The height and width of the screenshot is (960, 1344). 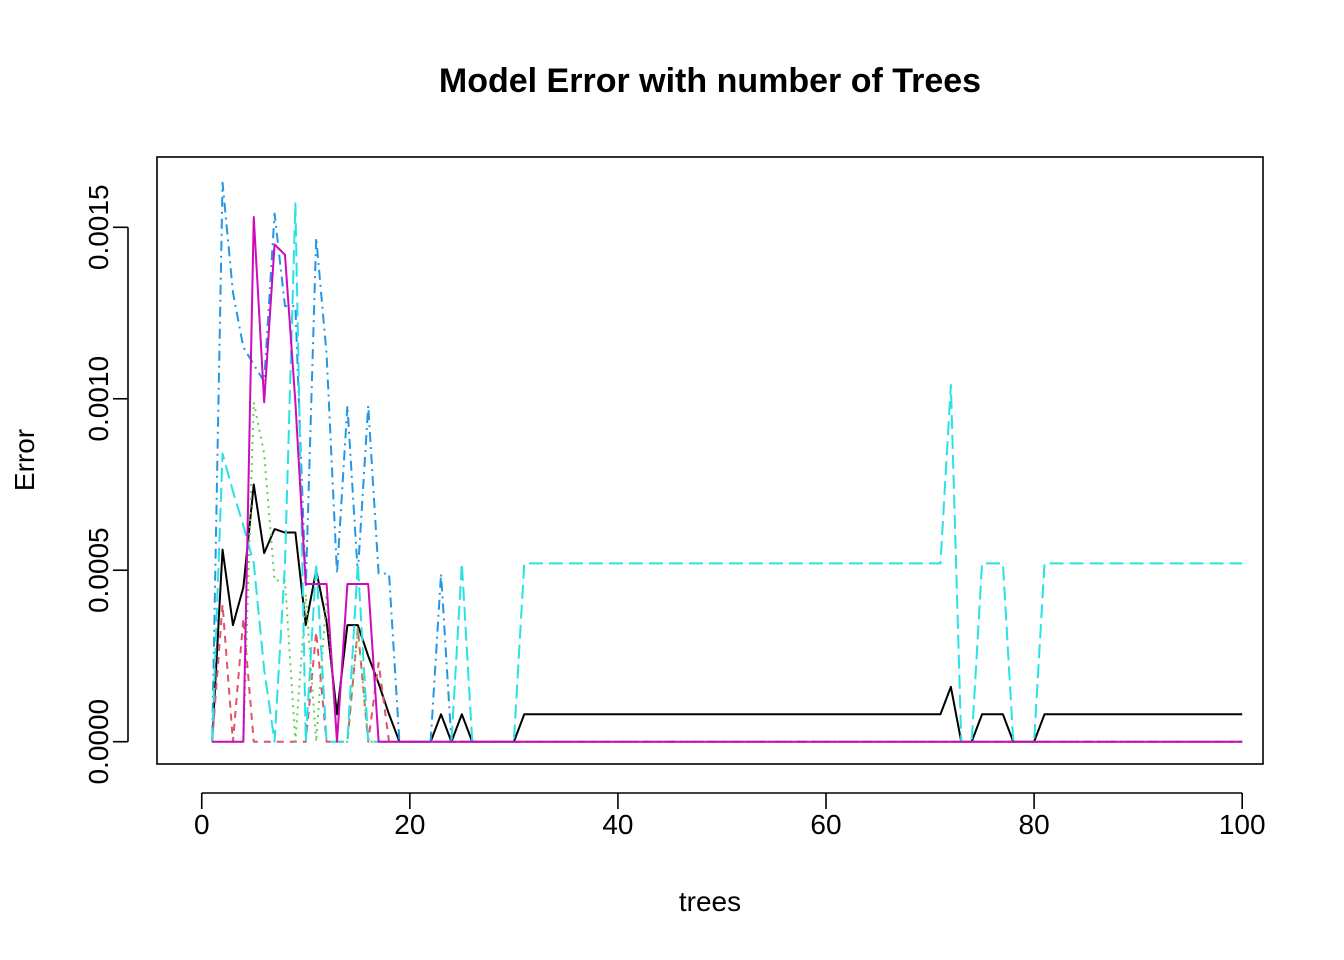 What do you see at coordinates (98, 227) in the screenshot?
I see `y-tick-label: 0.0015` at bounding box center [98, 227].